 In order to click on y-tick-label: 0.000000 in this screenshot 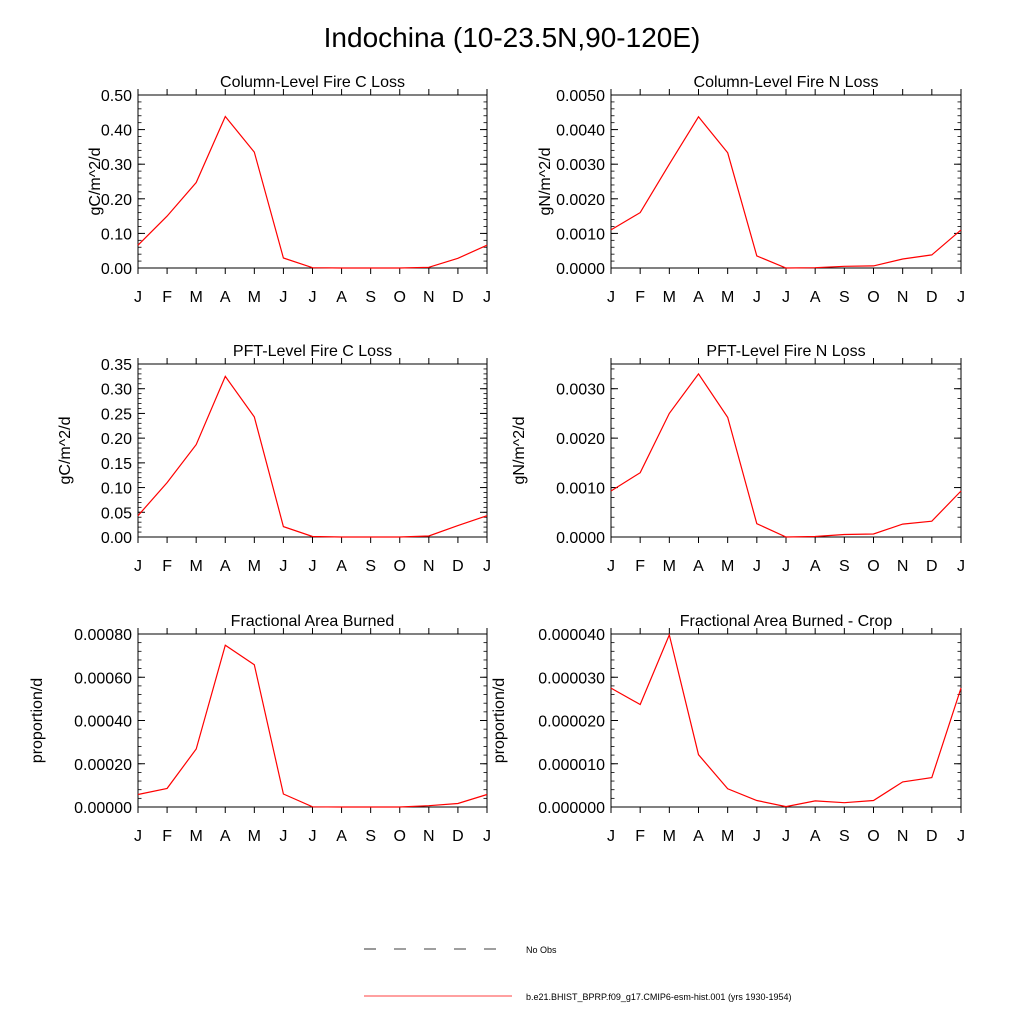, I will do `click(571, 808)`.